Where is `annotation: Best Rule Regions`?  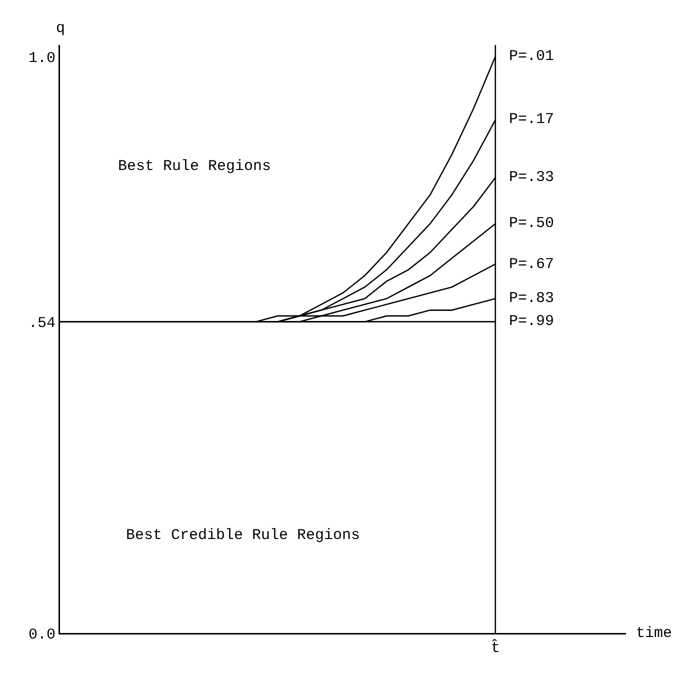 annotation: Best Rule Regions is located at coordinates (195, 166).